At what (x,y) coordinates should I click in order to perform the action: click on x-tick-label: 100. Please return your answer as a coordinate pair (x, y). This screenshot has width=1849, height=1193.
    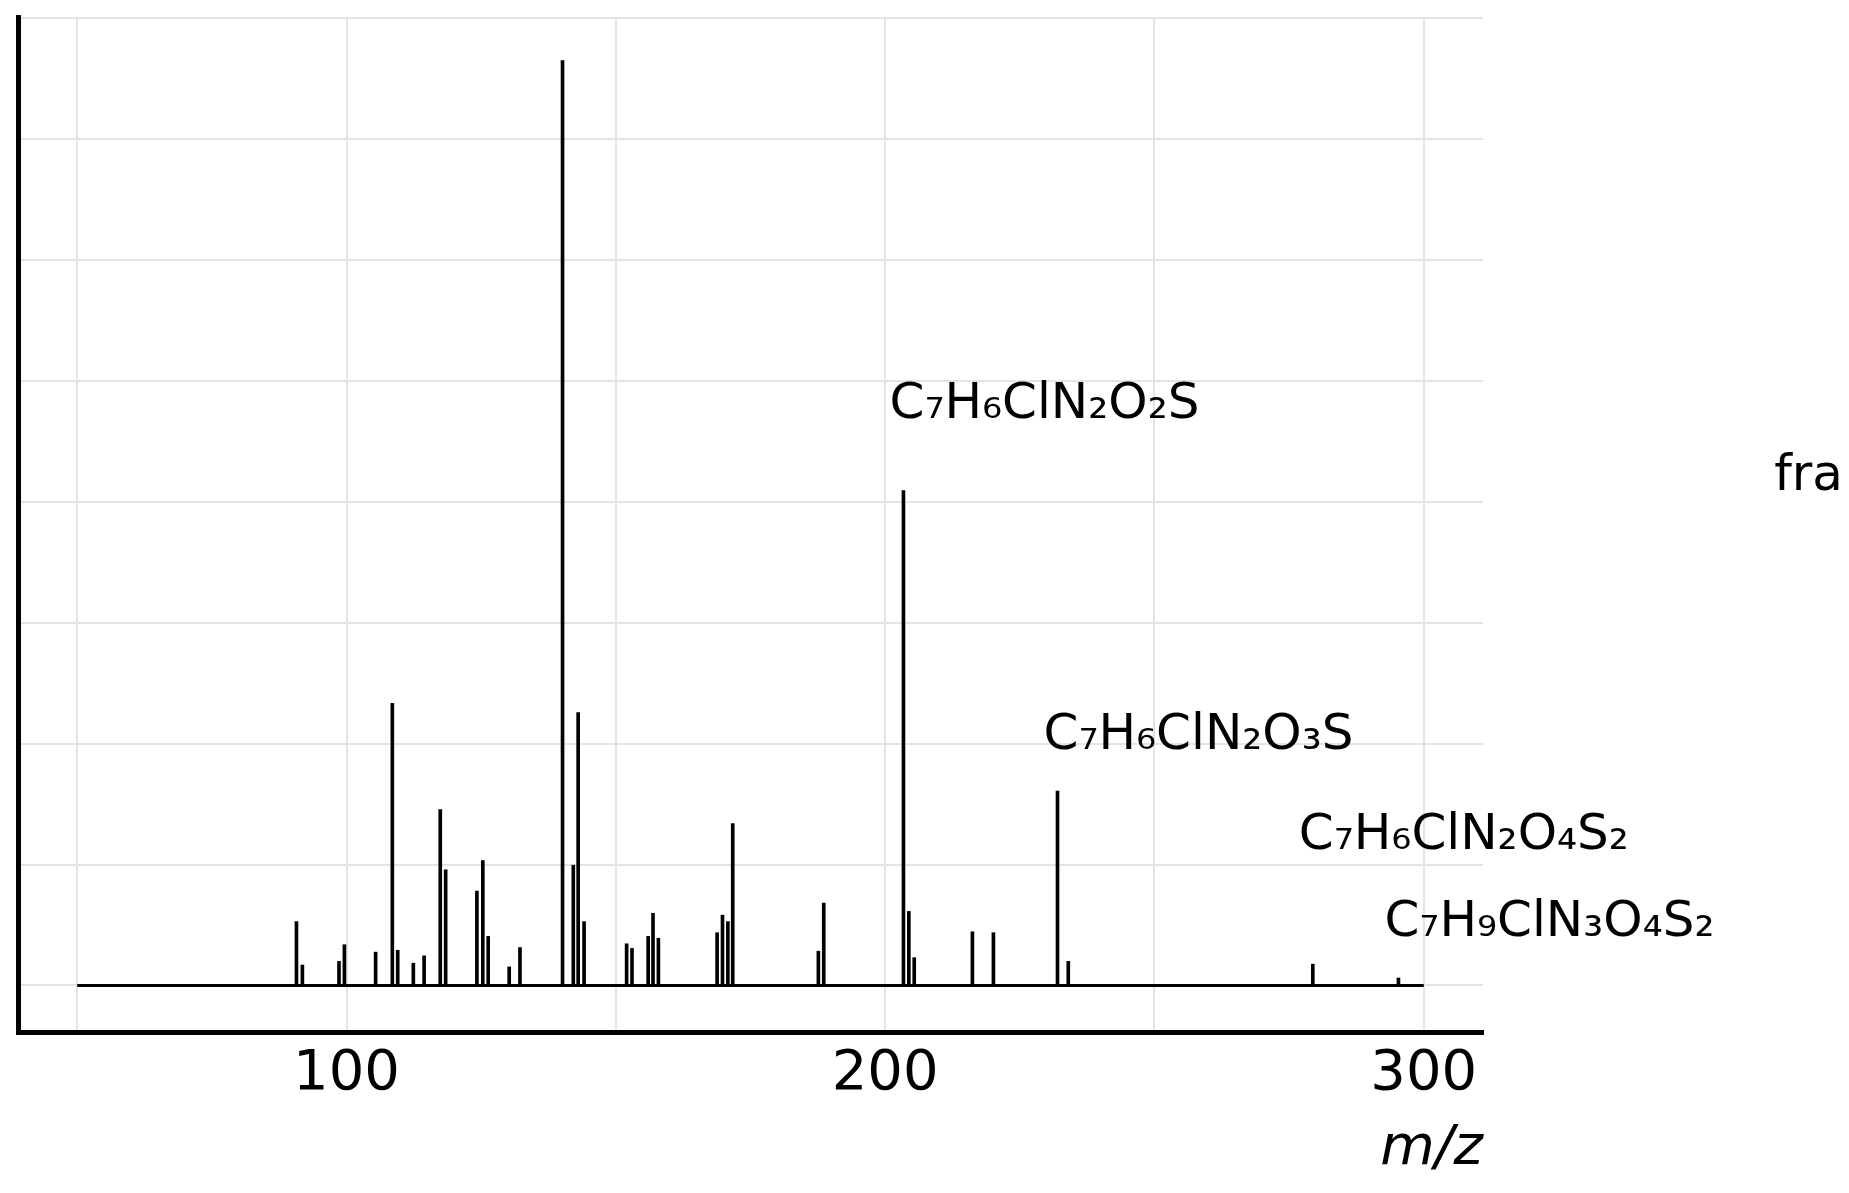
    Looking at the image, I should click on (346, 1069).